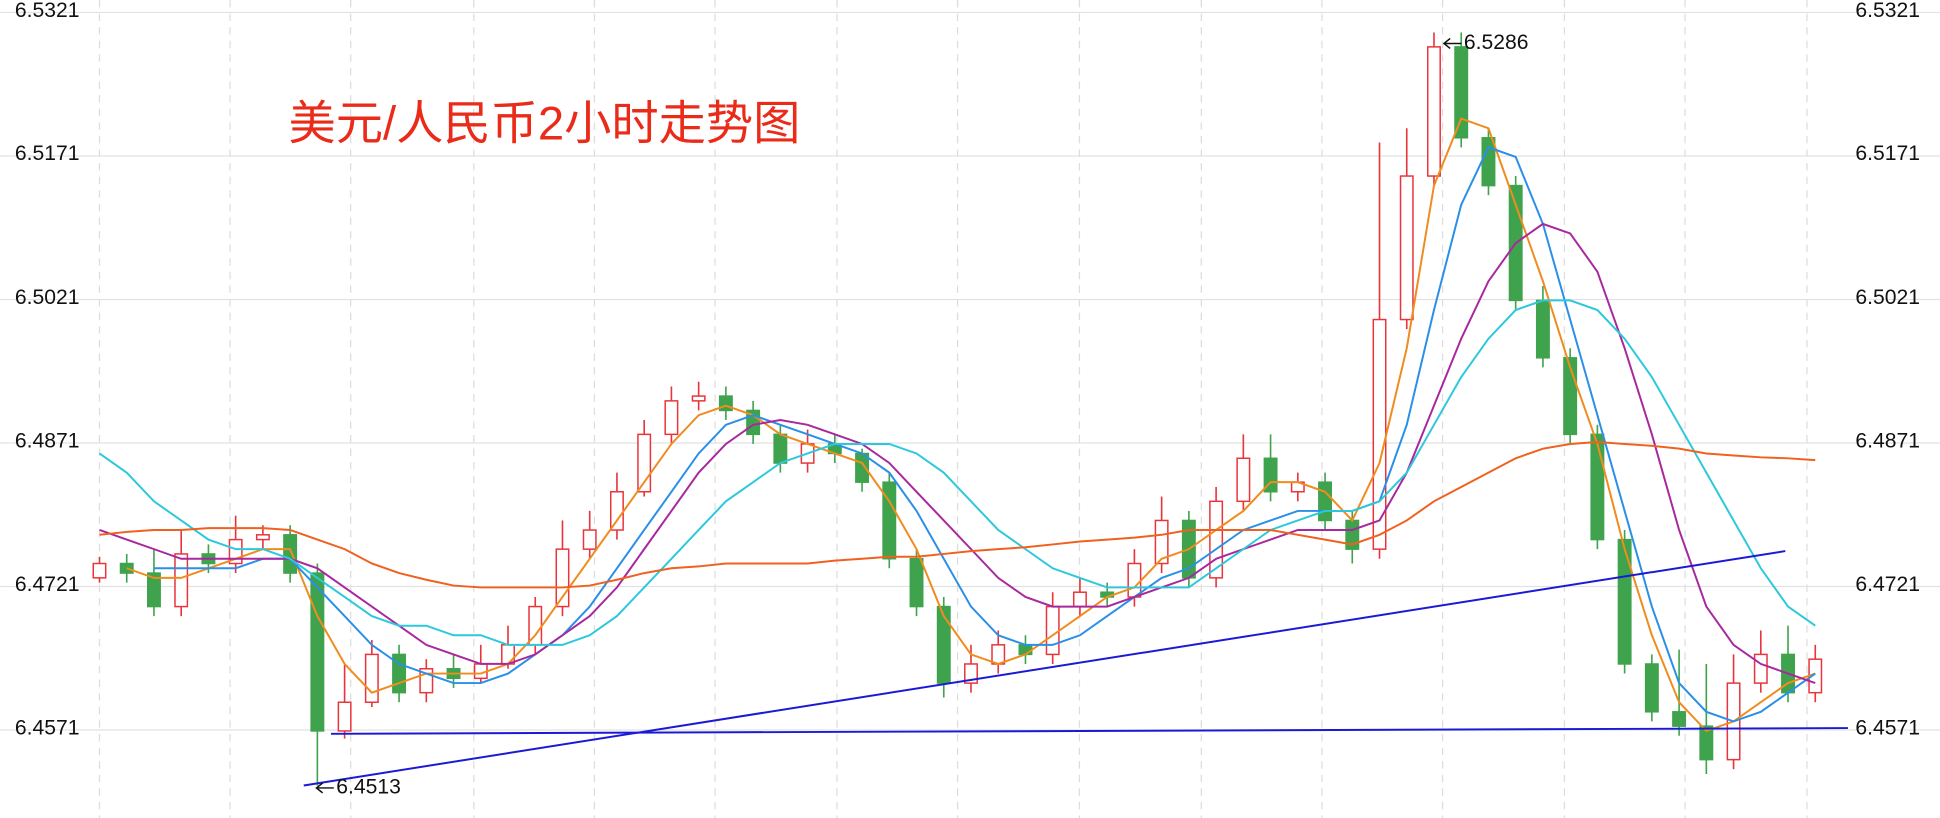 The image size is (1940, 818). I want to click on chart-title: 美元/人民币2小时走势图, so click(545, 123).